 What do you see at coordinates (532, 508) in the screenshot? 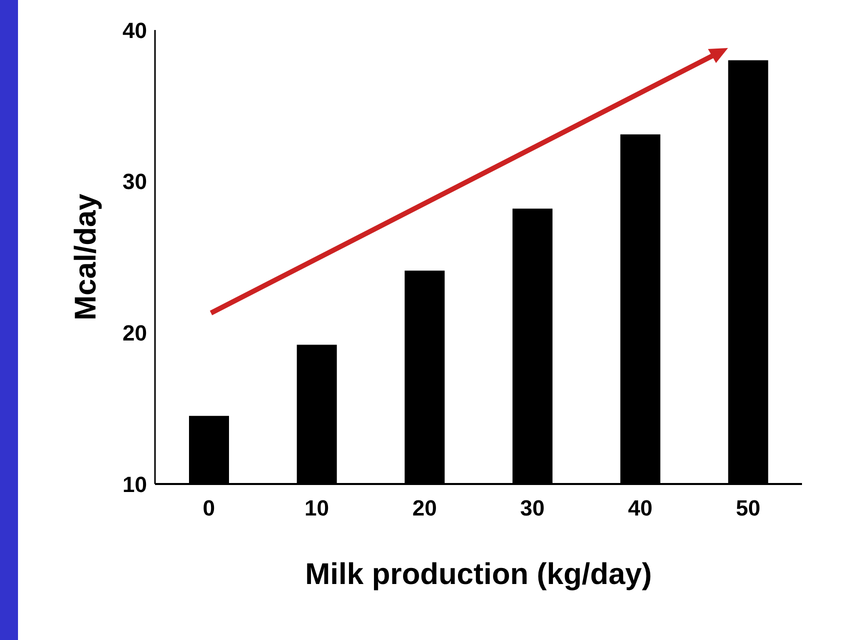
I see `x-tick-label: 30` at bounding box center [532, 508].